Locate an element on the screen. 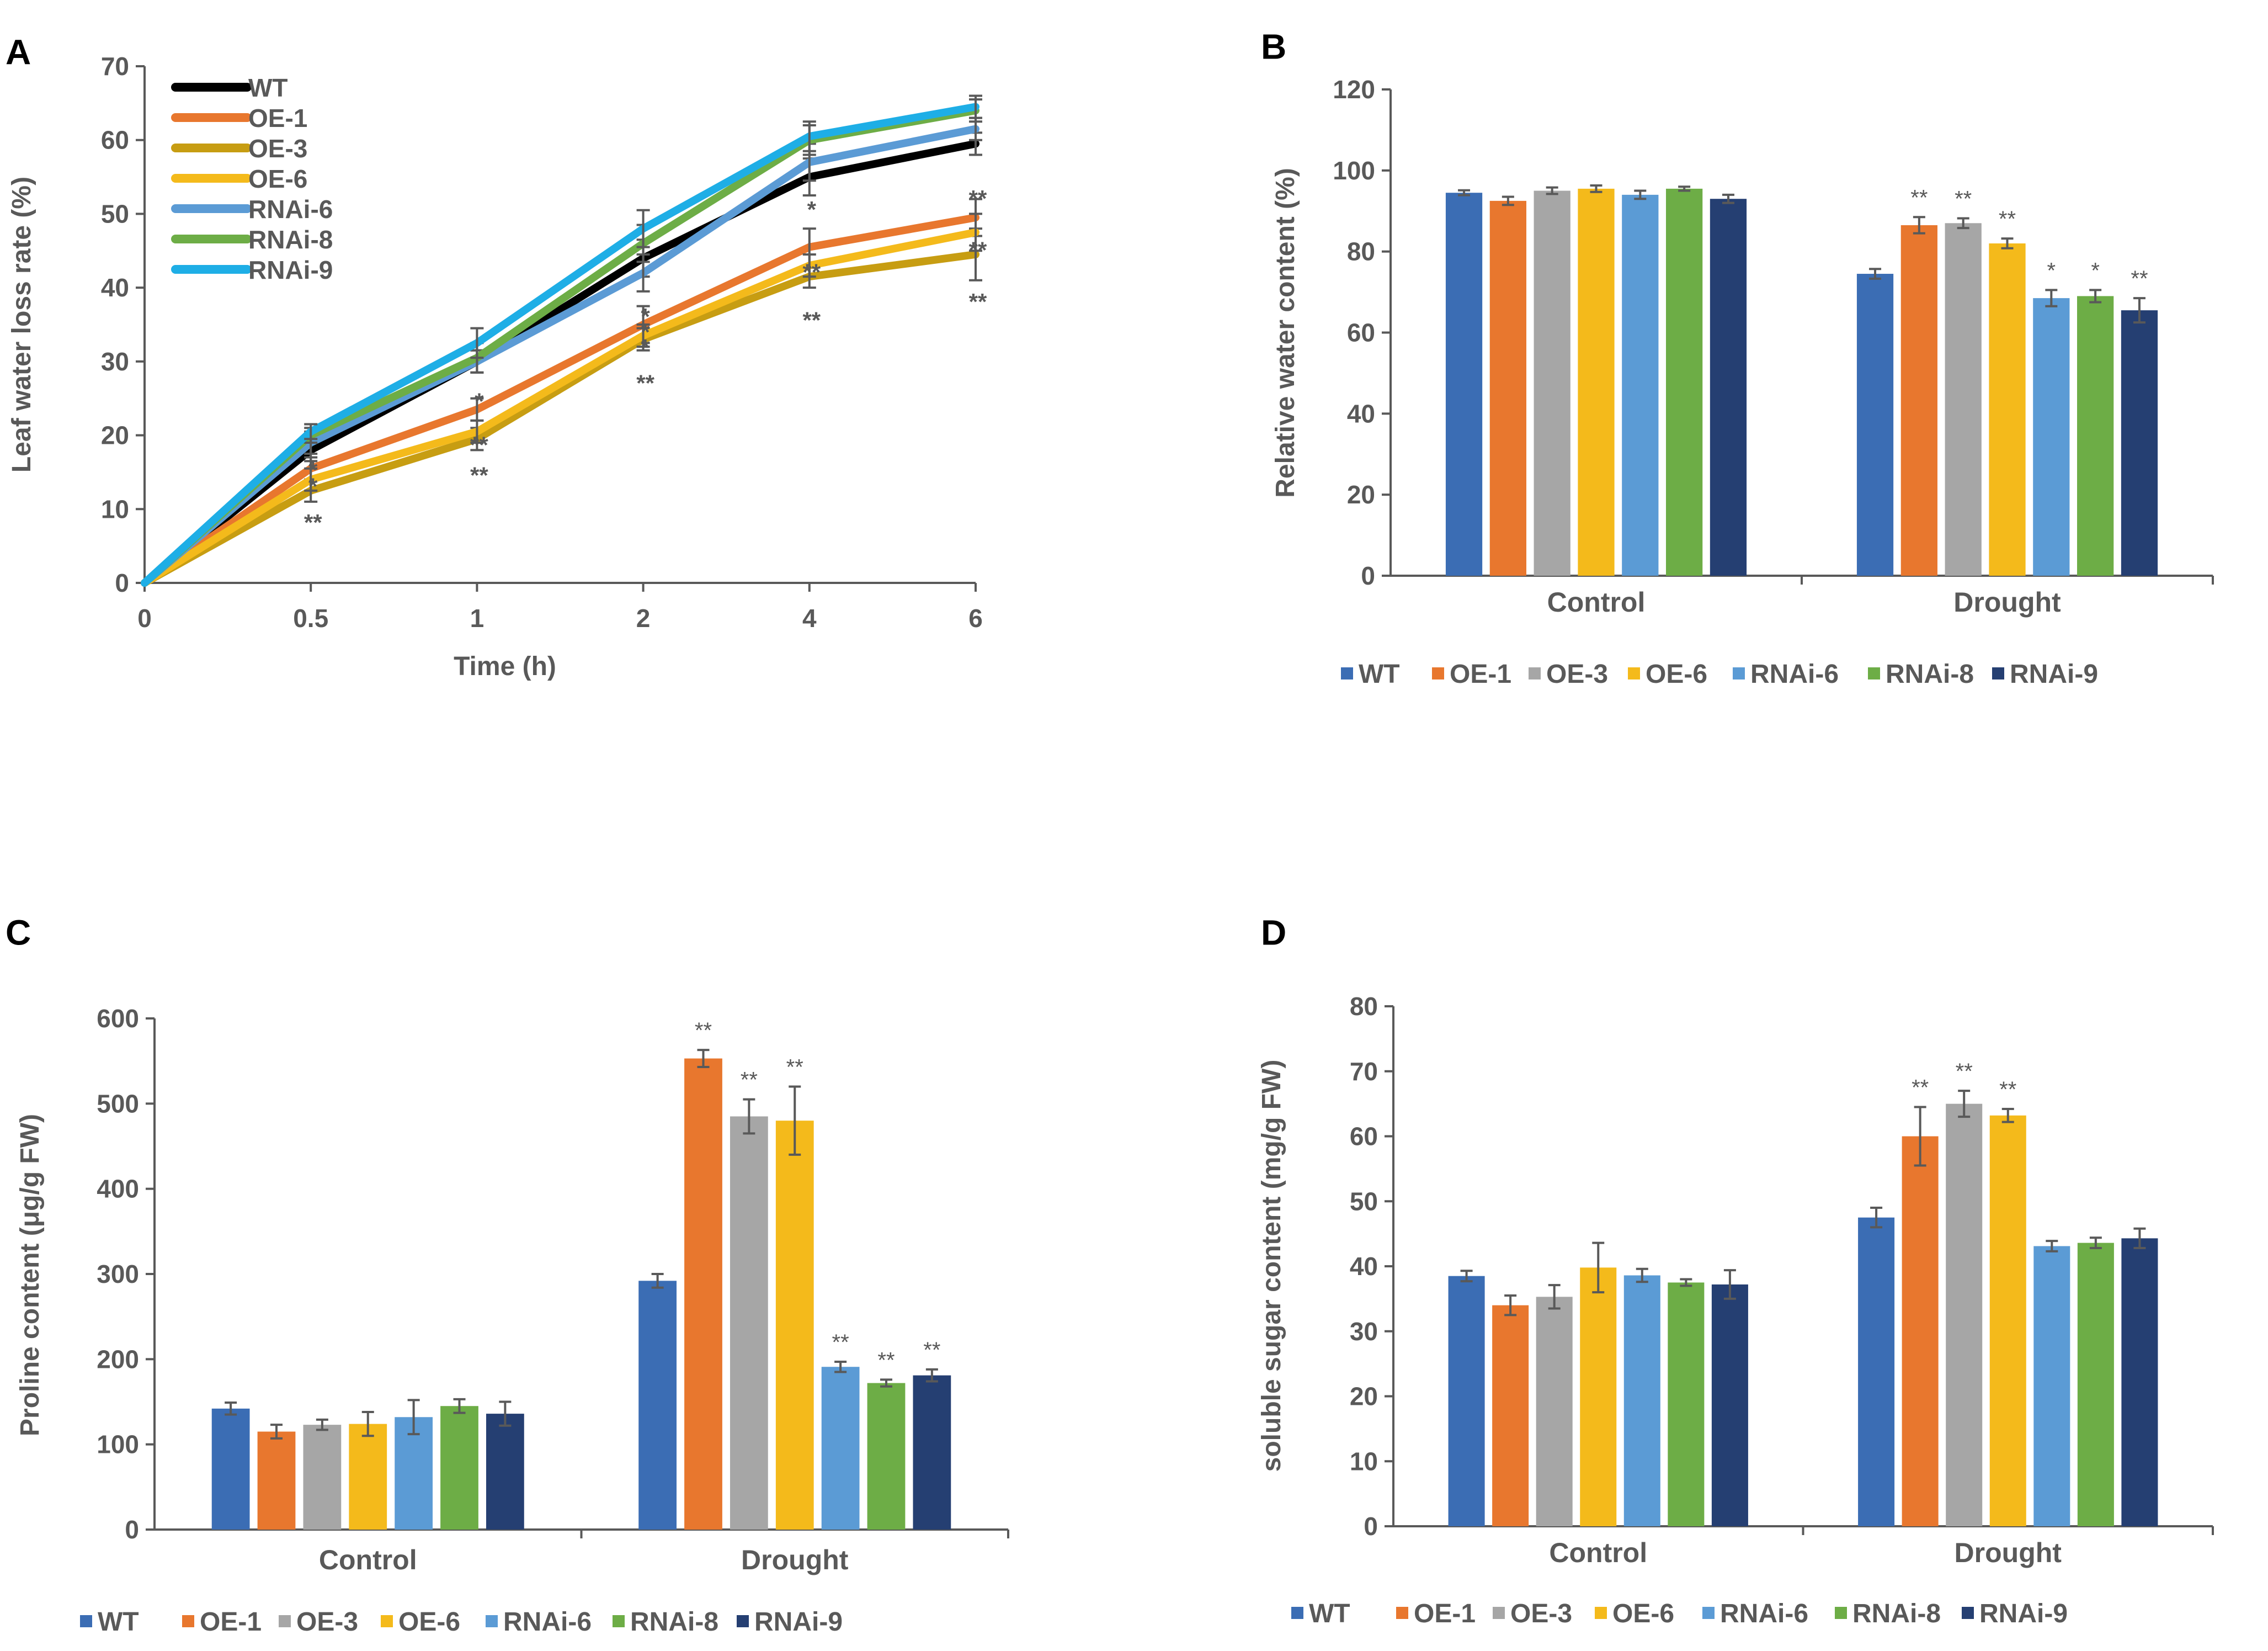  series-line-wt is located at coordinates (560, 364).